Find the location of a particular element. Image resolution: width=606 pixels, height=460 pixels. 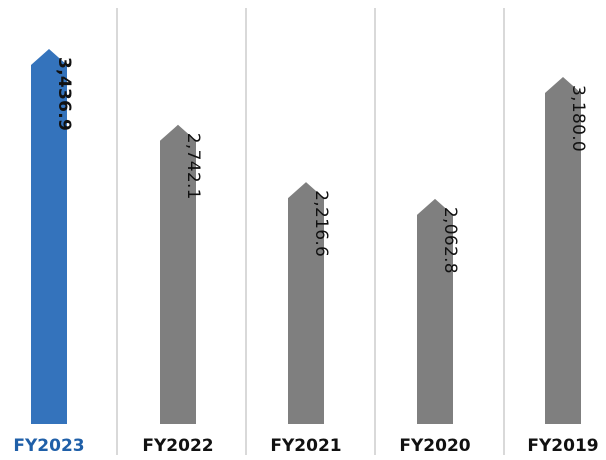

value-label-fy2022: 2,742.1 is located at coordinates (193, 166).